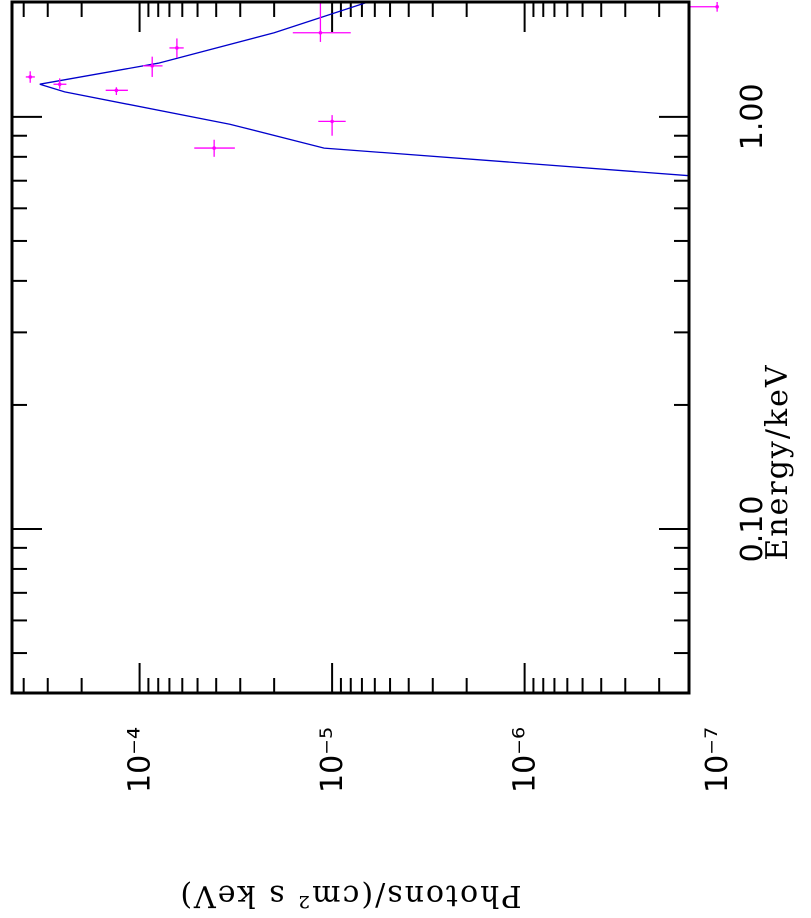 This screenshot has width=811, height=918. What do you see at coordinates (332, 760) in the screenshot?
I see `flux-tick-label: 10⁻⁵` at bounding box center [332, 760].